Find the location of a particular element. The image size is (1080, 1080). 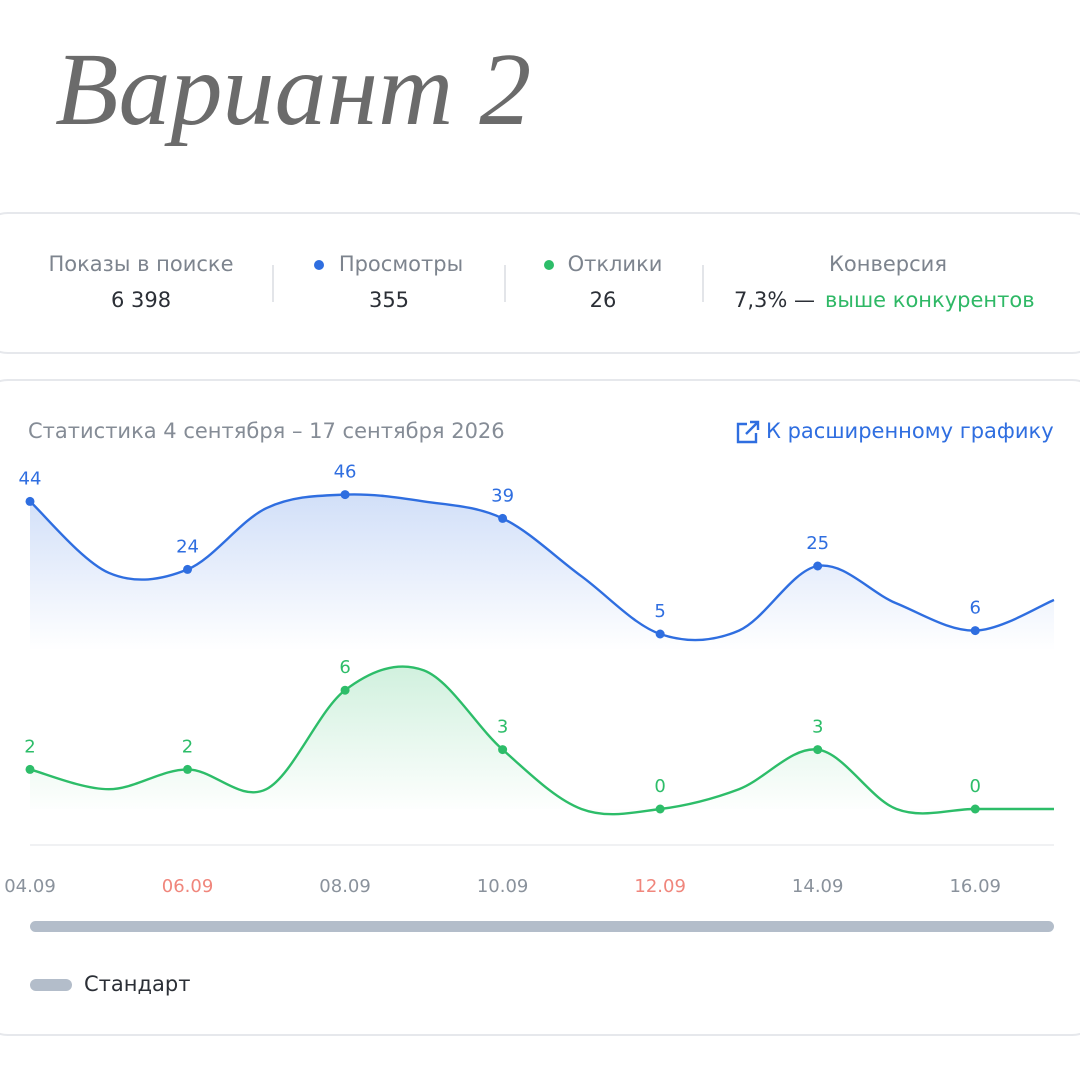

data-label: 24 is located at coordinates (187, 546).